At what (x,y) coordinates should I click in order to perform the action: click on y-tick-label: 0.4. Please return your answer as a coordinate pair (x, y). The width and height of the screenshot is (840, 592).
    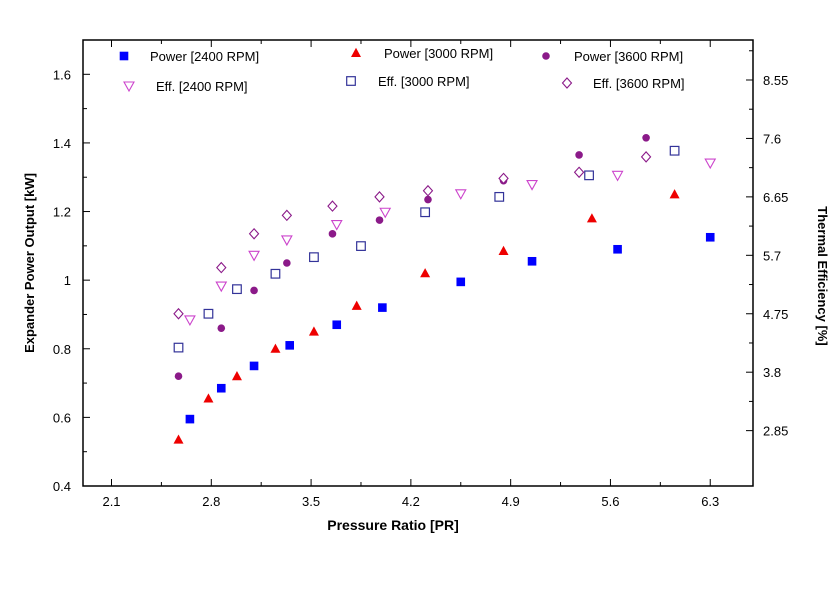
    Looking at the image, I should click on (62, 486).